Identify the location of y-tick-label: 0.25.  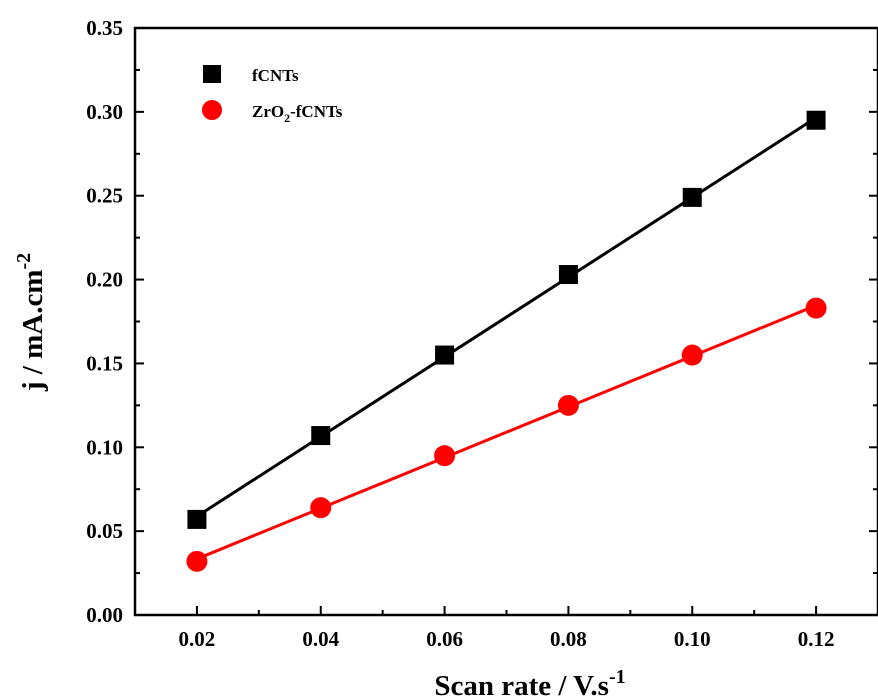
(104, 196).